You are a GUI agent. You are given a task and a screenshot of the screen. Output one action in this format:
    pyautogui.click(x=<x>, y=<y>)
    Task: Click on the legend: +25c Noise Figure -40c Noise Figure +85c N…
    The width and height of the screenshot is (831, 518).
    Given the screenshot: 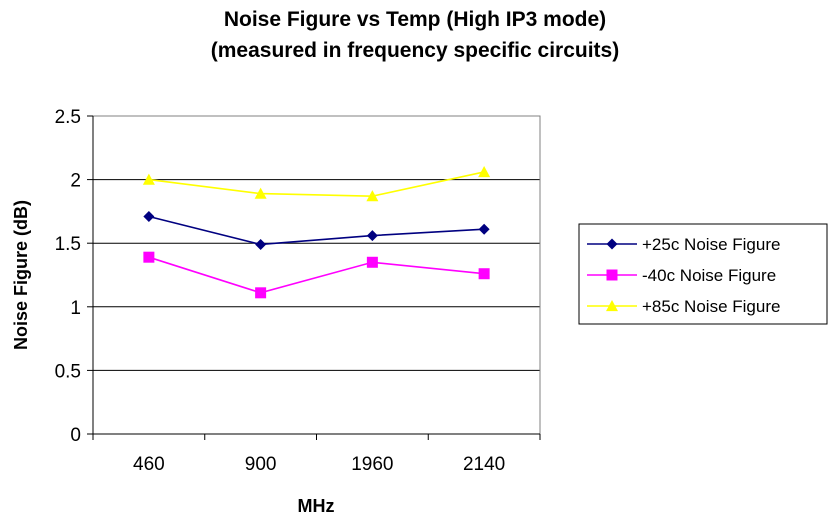 What is the action you would take?
    pyautogui.click(x=703, y=274)
    